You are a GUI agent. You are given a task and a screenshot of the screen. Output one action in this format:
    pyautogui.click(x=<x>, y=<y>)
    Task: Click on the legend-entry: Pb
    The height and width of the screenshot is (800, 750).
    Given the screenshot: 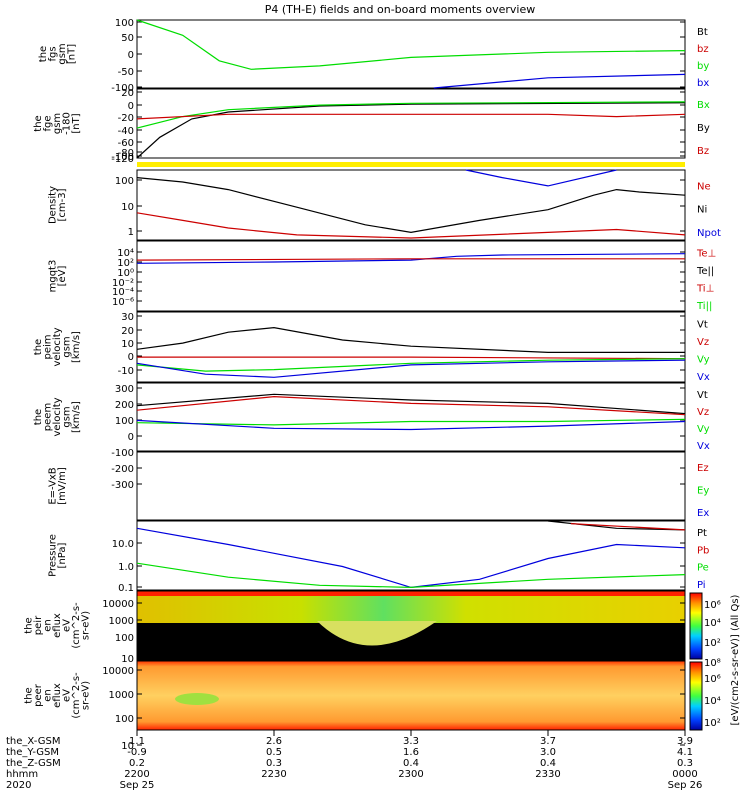 What is the action you would take?
    pyautogui.click(x=703, y=550)
    